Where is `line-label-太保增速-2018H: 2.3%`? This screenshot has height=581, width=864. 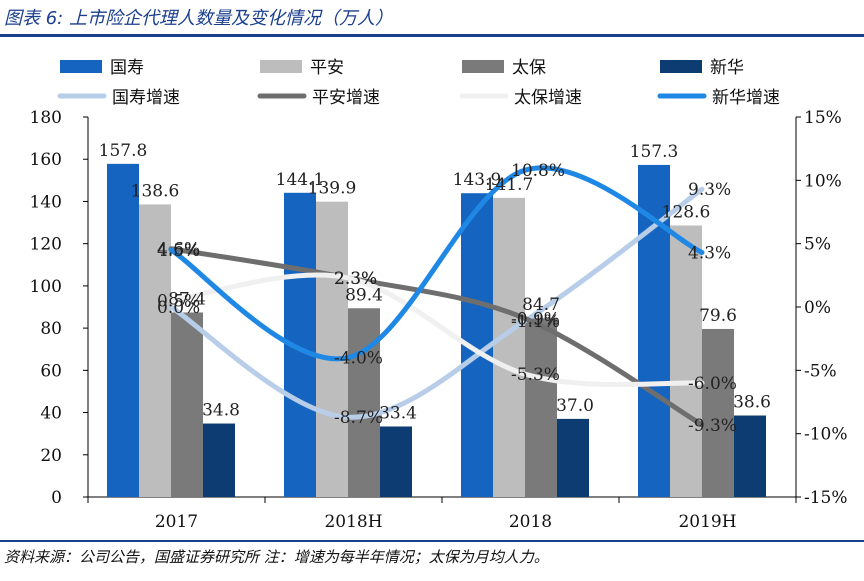
line-label-太保增速-2018H: 2.3% is located at coordinates (355, 279).